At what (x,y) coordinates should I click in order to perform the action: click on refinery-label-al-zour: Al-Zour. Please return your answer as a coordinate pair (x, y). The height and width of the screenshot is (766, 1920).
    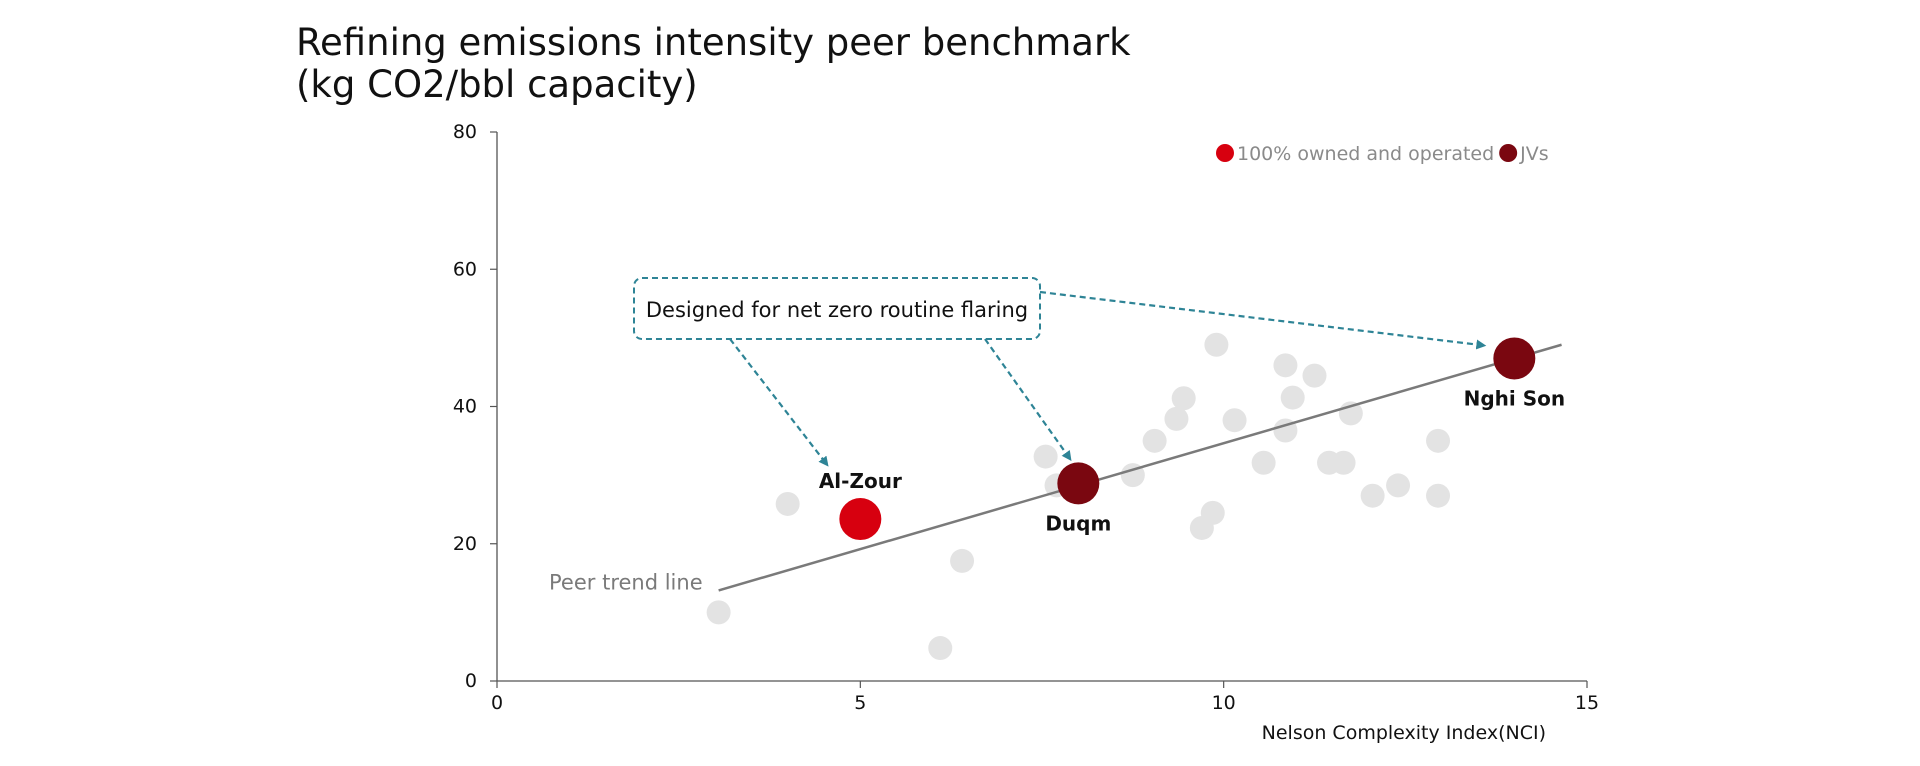
    Looking at the image, I should click on (860, 481).